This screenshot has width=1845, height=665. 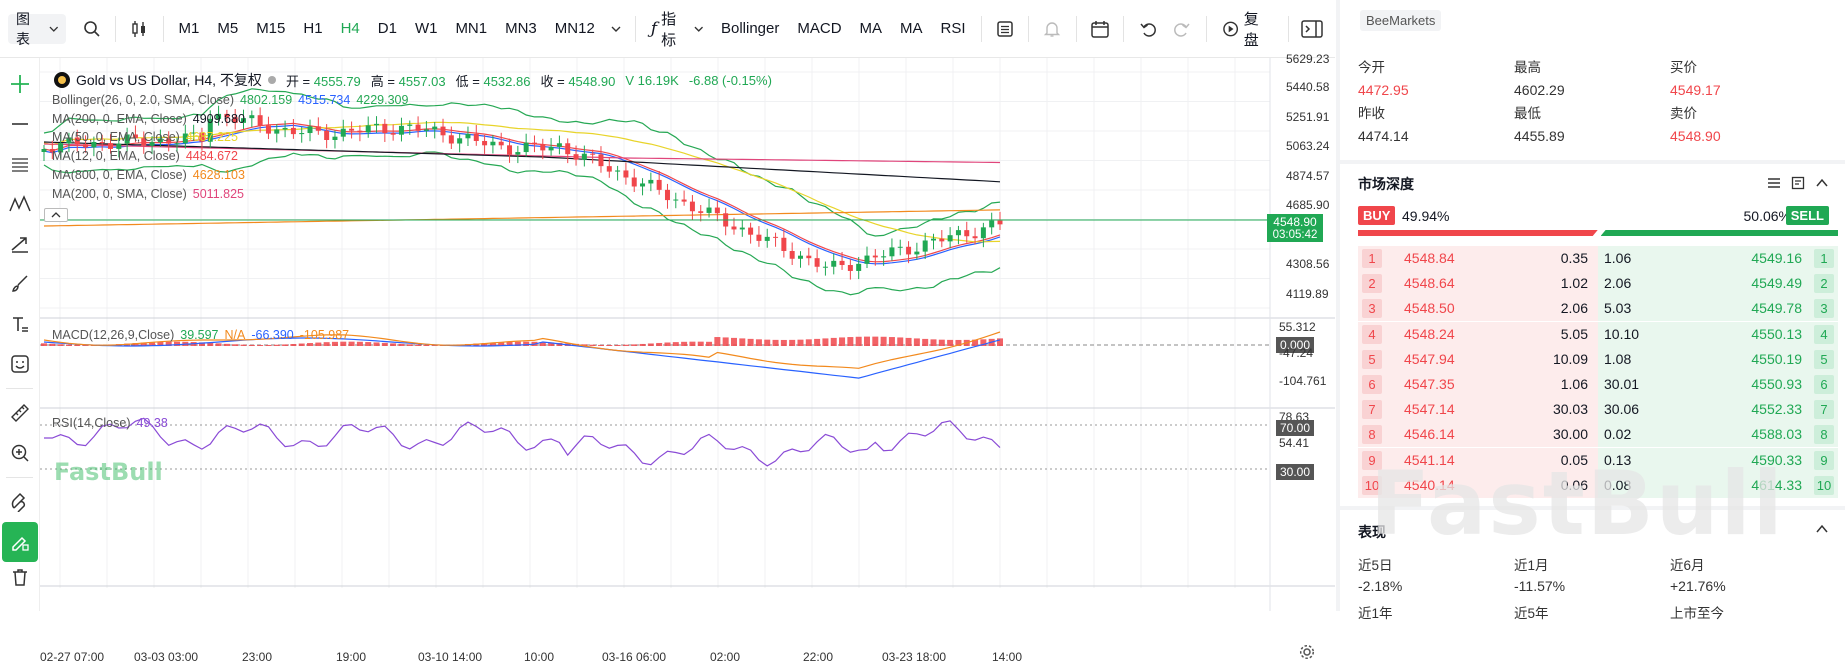 What do you see at coordinates (1372, 284) in the screenshot?
I see `bid-level-index: 2` at bounding box center [1372, 284].